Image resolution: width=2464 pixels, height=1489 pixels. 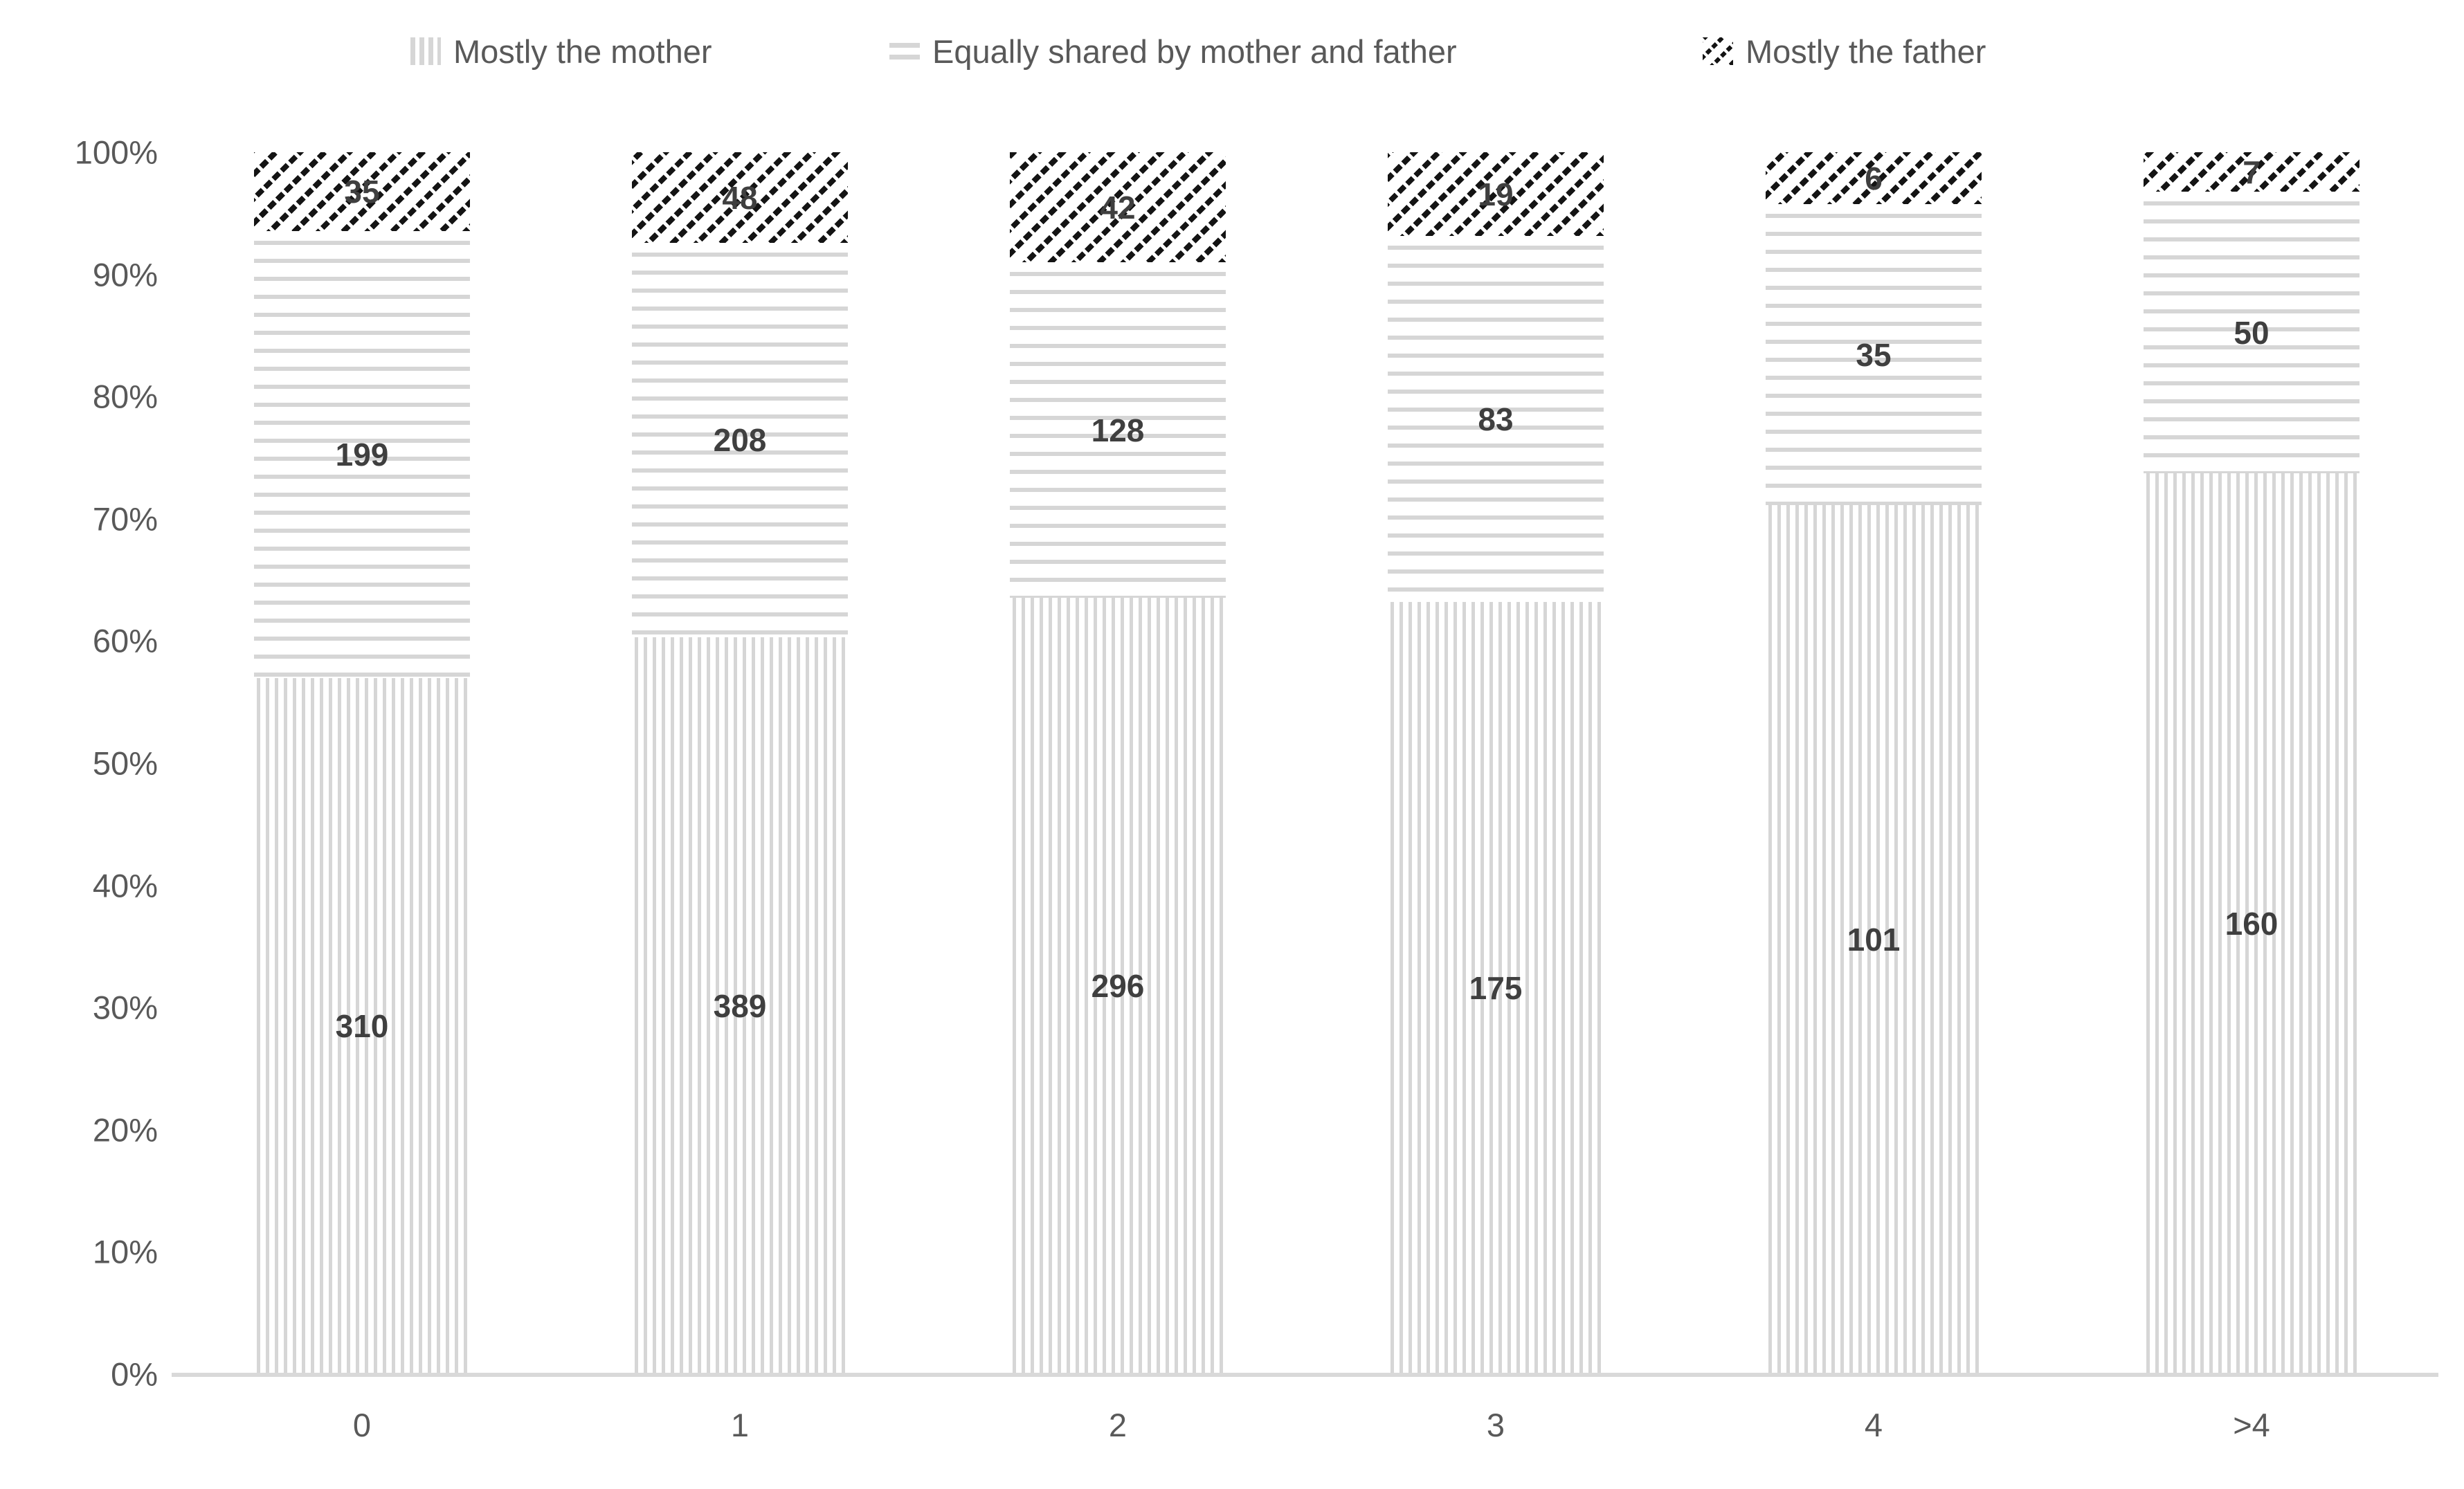 What do you see at coordinates (125, 1007) in the screenshot?
I see `y-tick-label: 30%` at bounding box center [125, 1007].